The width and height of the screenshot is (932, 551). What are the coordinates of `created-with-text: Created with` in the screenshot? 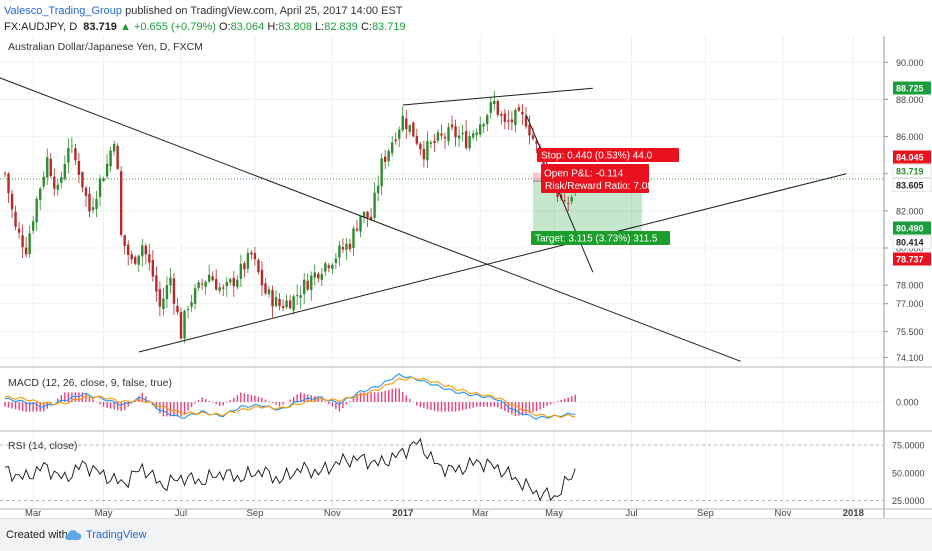 It's located at (37, 535).